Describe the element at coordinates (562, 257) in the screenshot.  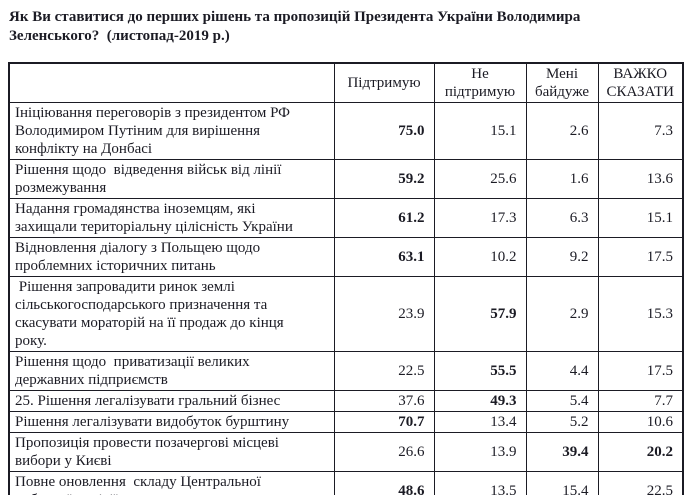
I see `value-cell: 9.2` at that location.